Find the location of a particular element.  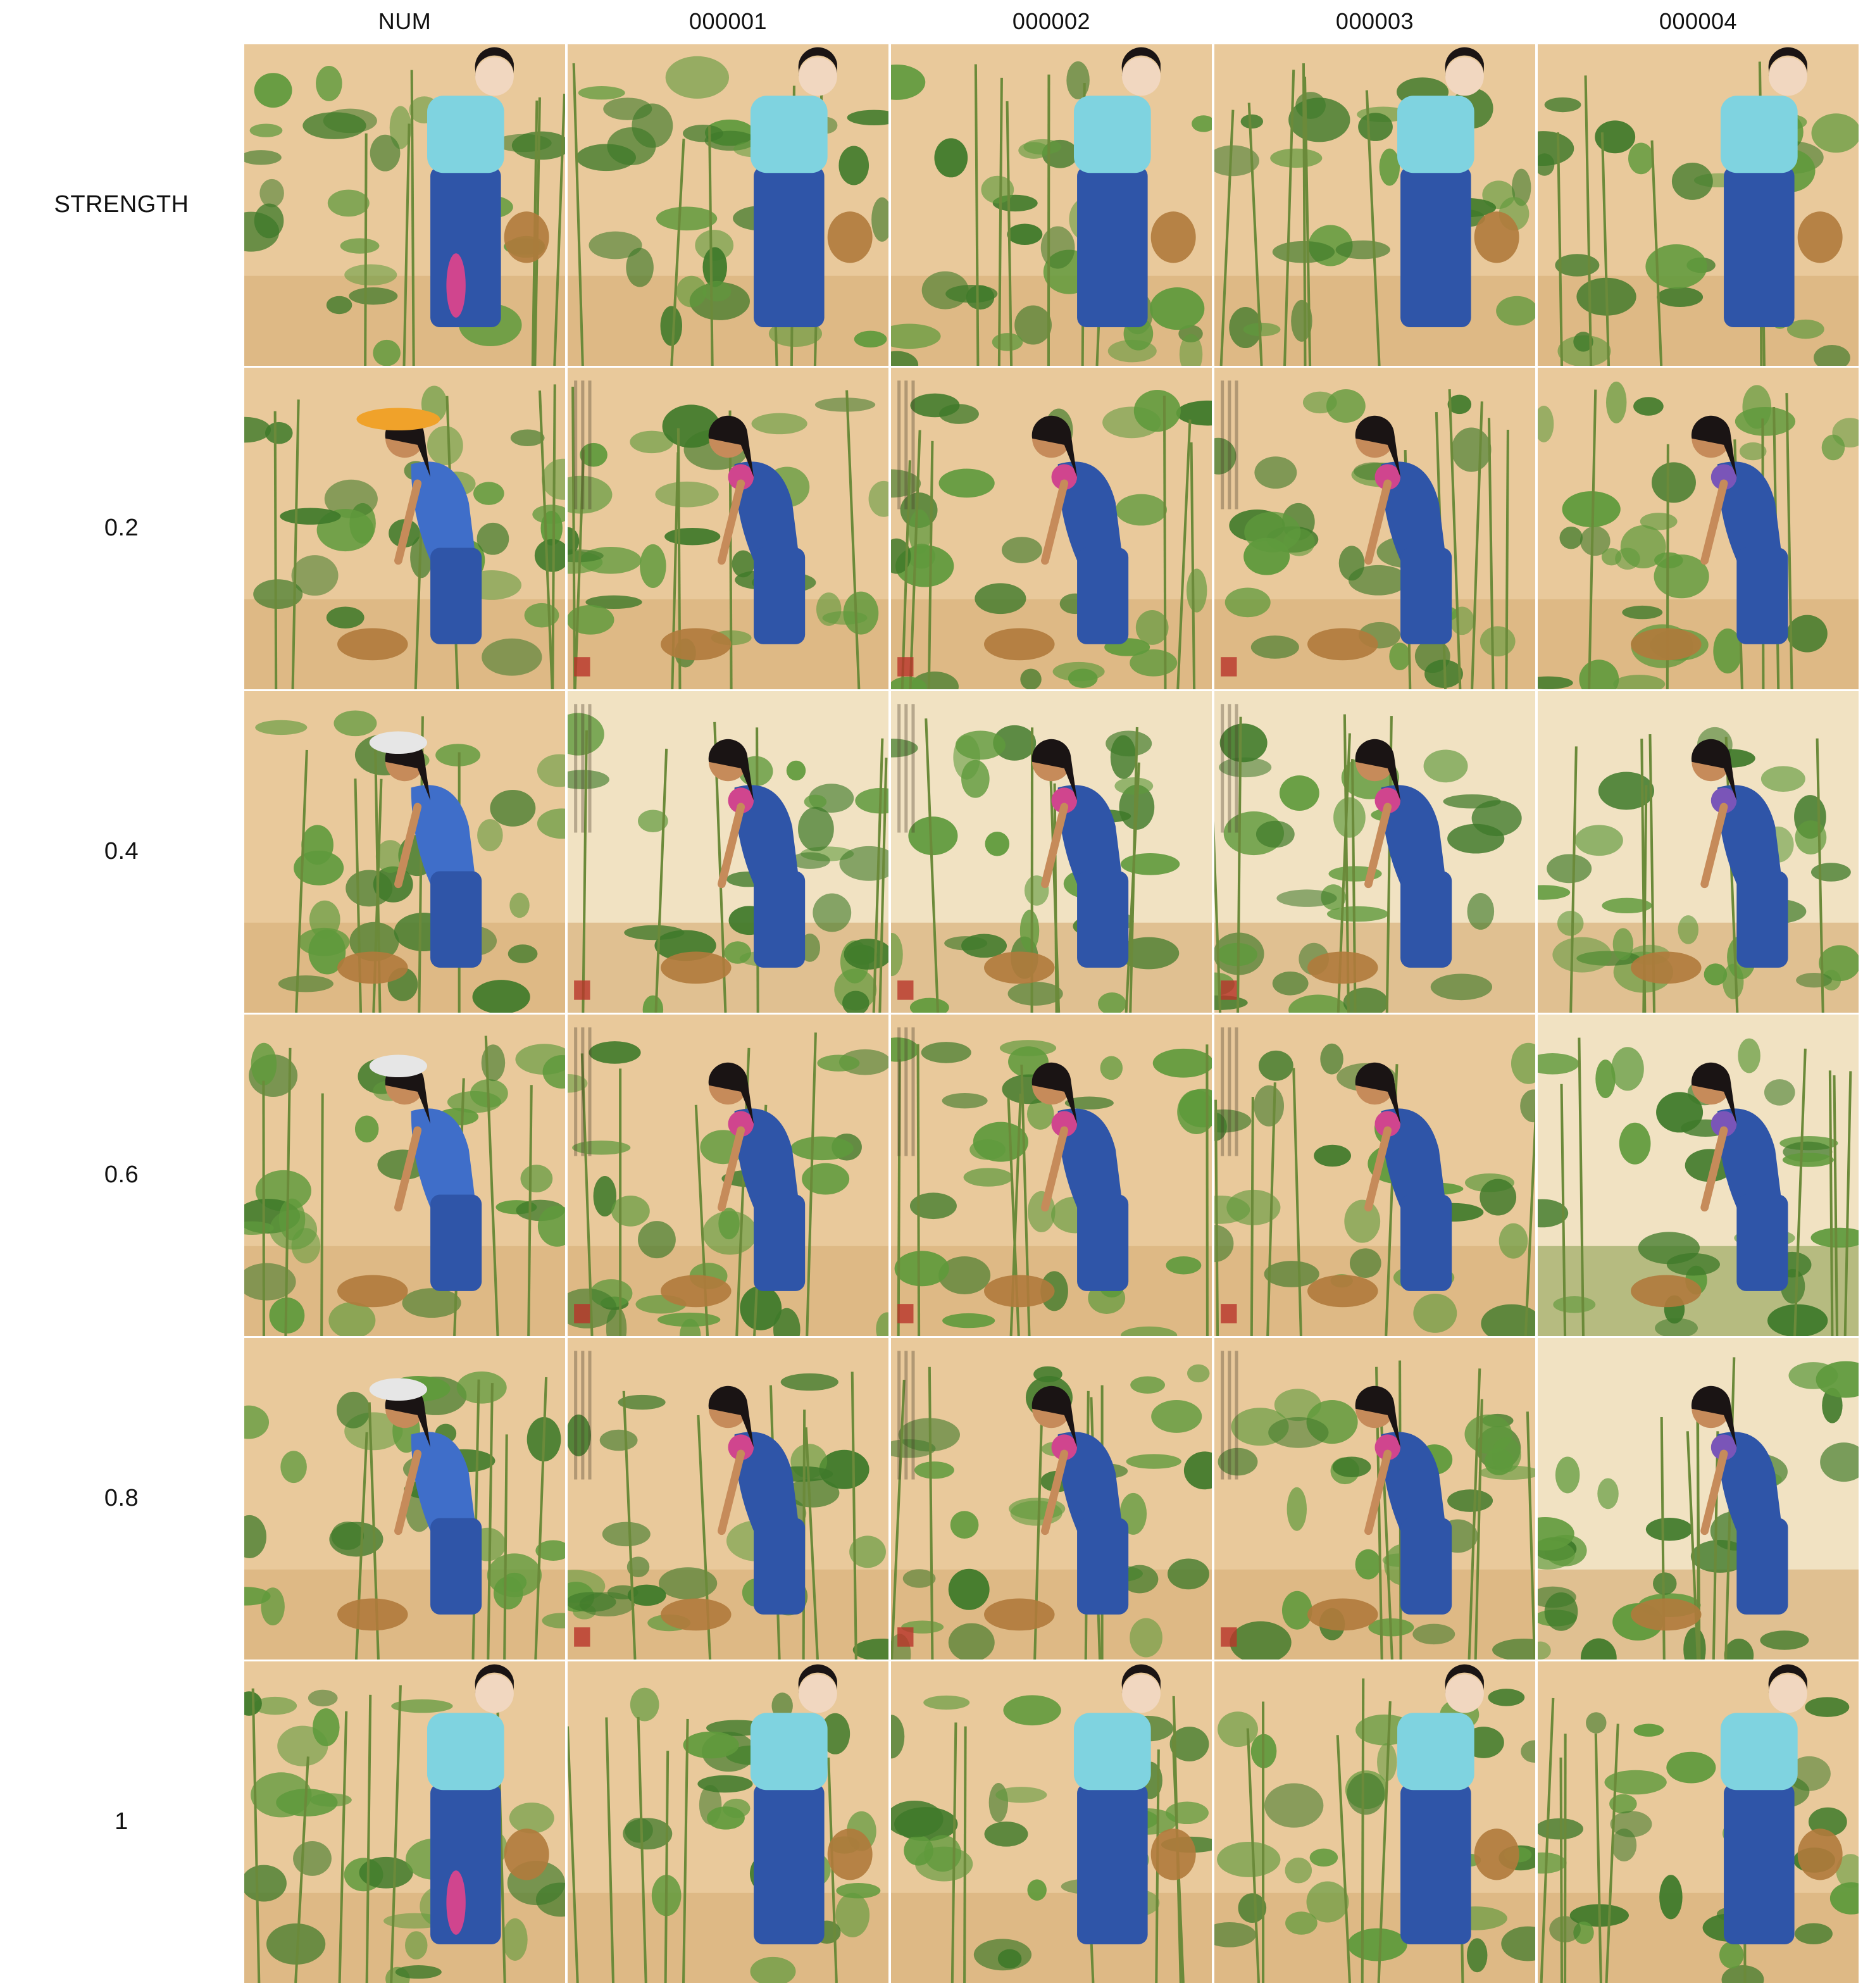

generated-image-r4-c2 is located at coordinates (1051, 1499).